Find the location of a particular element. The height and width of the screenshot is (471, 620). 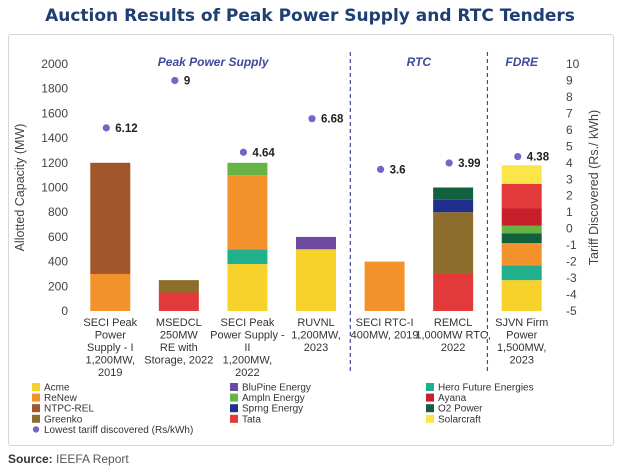

x-tick-label: 250MW is located at coordinates (179, 336).